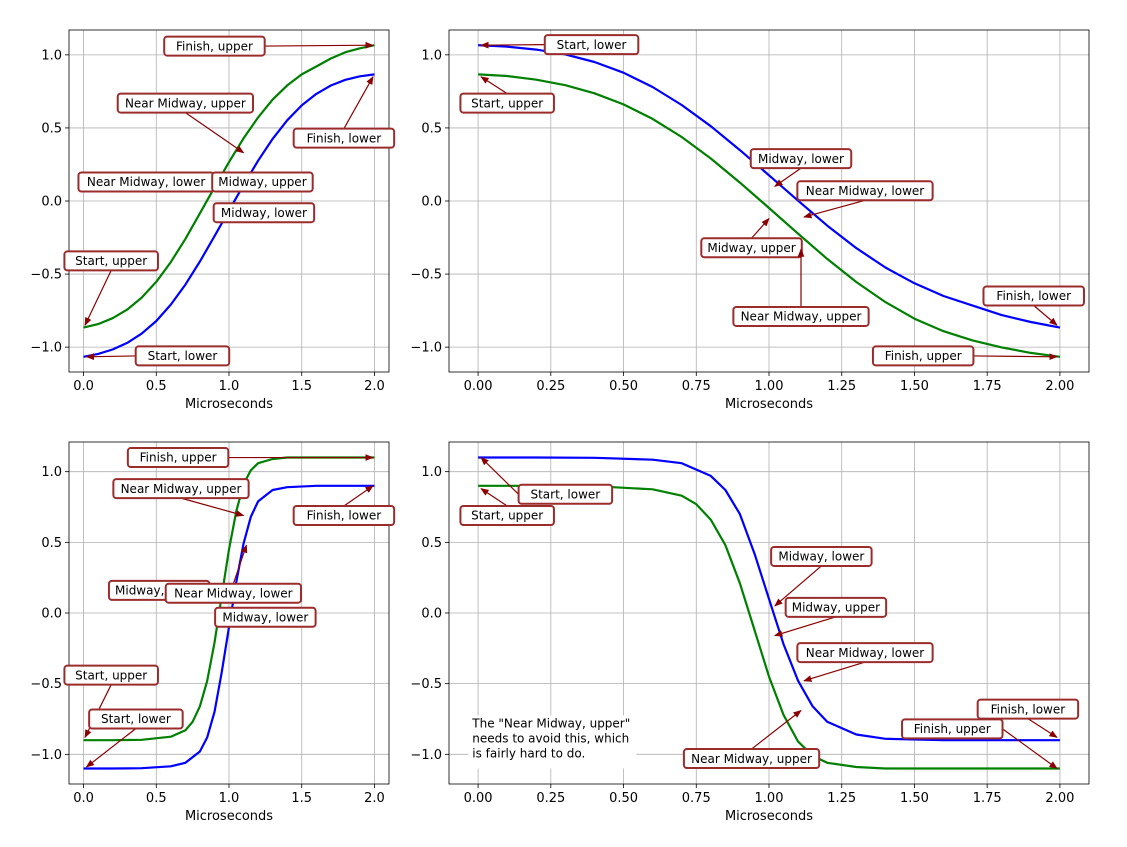 This screenshot has height=847, width=1127. I want to click on axes-frame, so click(229, 201).